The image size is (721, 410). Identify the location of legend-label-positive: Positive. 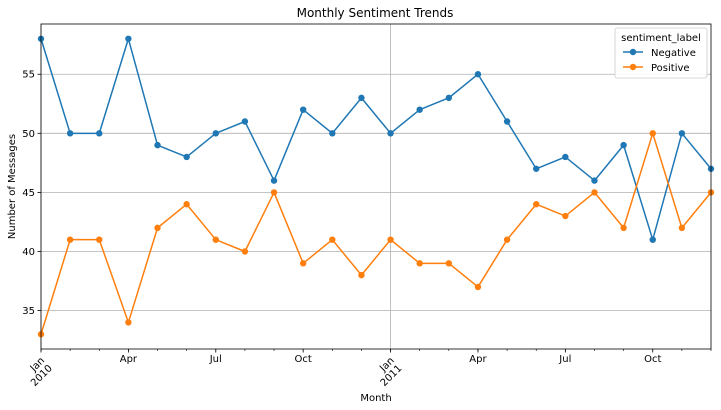
(670, 68).